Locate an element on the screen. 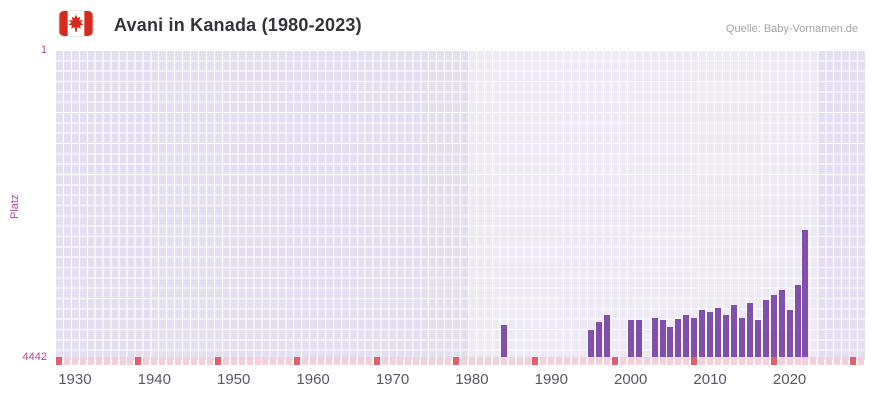 The width and height of the screenshot is (873, 402). bar-2015 is located at coordinates (749, 331).